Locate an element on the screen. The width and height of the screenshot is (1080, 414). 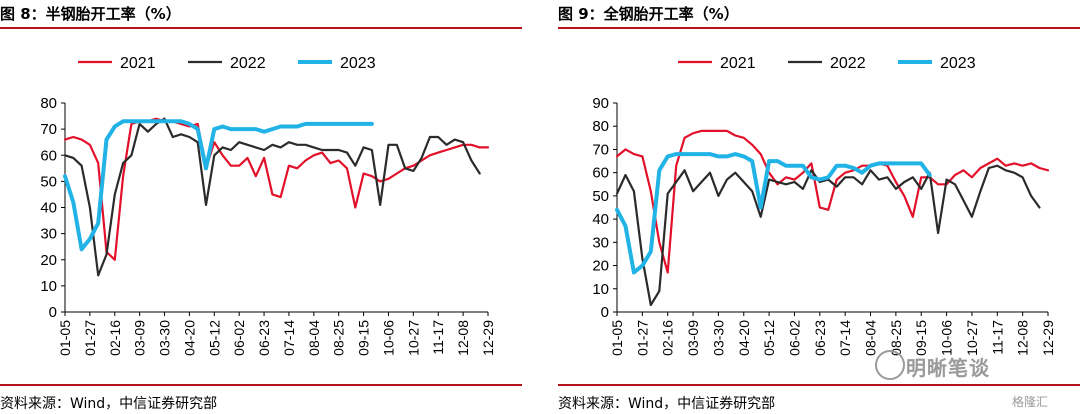
chart-title: 图 9：全钢胎开工率（%） is located at coordinates (648, 14).